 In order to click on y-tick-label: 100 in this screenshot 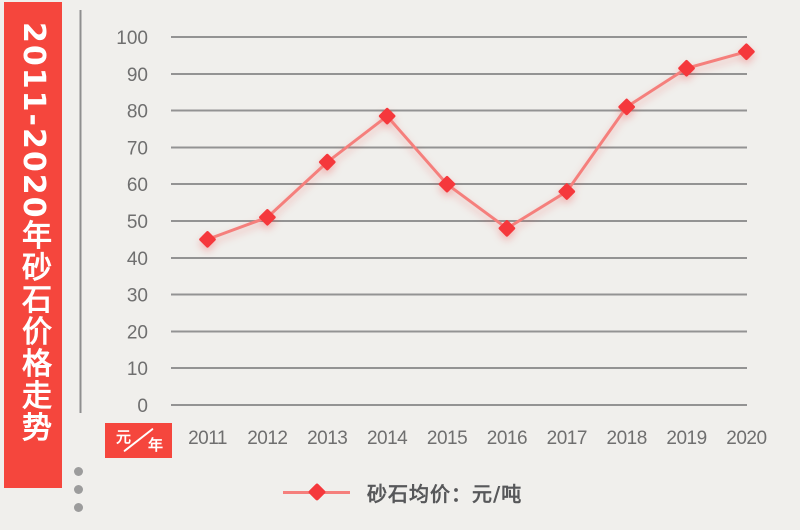, I will do `click(132, 38)`.